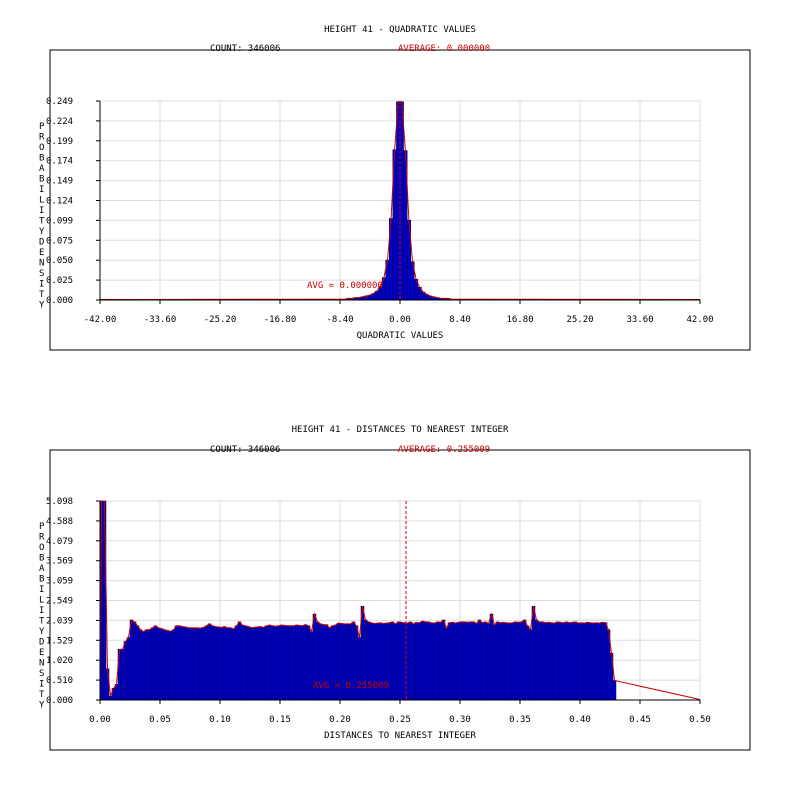  I want to click on y-tick-label: 0.174, so click(59, 162).